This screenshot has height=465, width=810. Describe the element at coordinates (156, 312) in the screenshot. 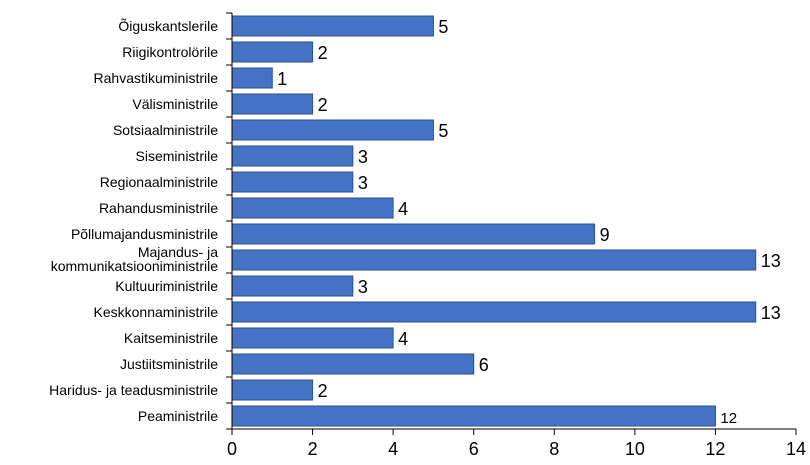

I see `category-label-11: Keskkonnaministrile` at that location.